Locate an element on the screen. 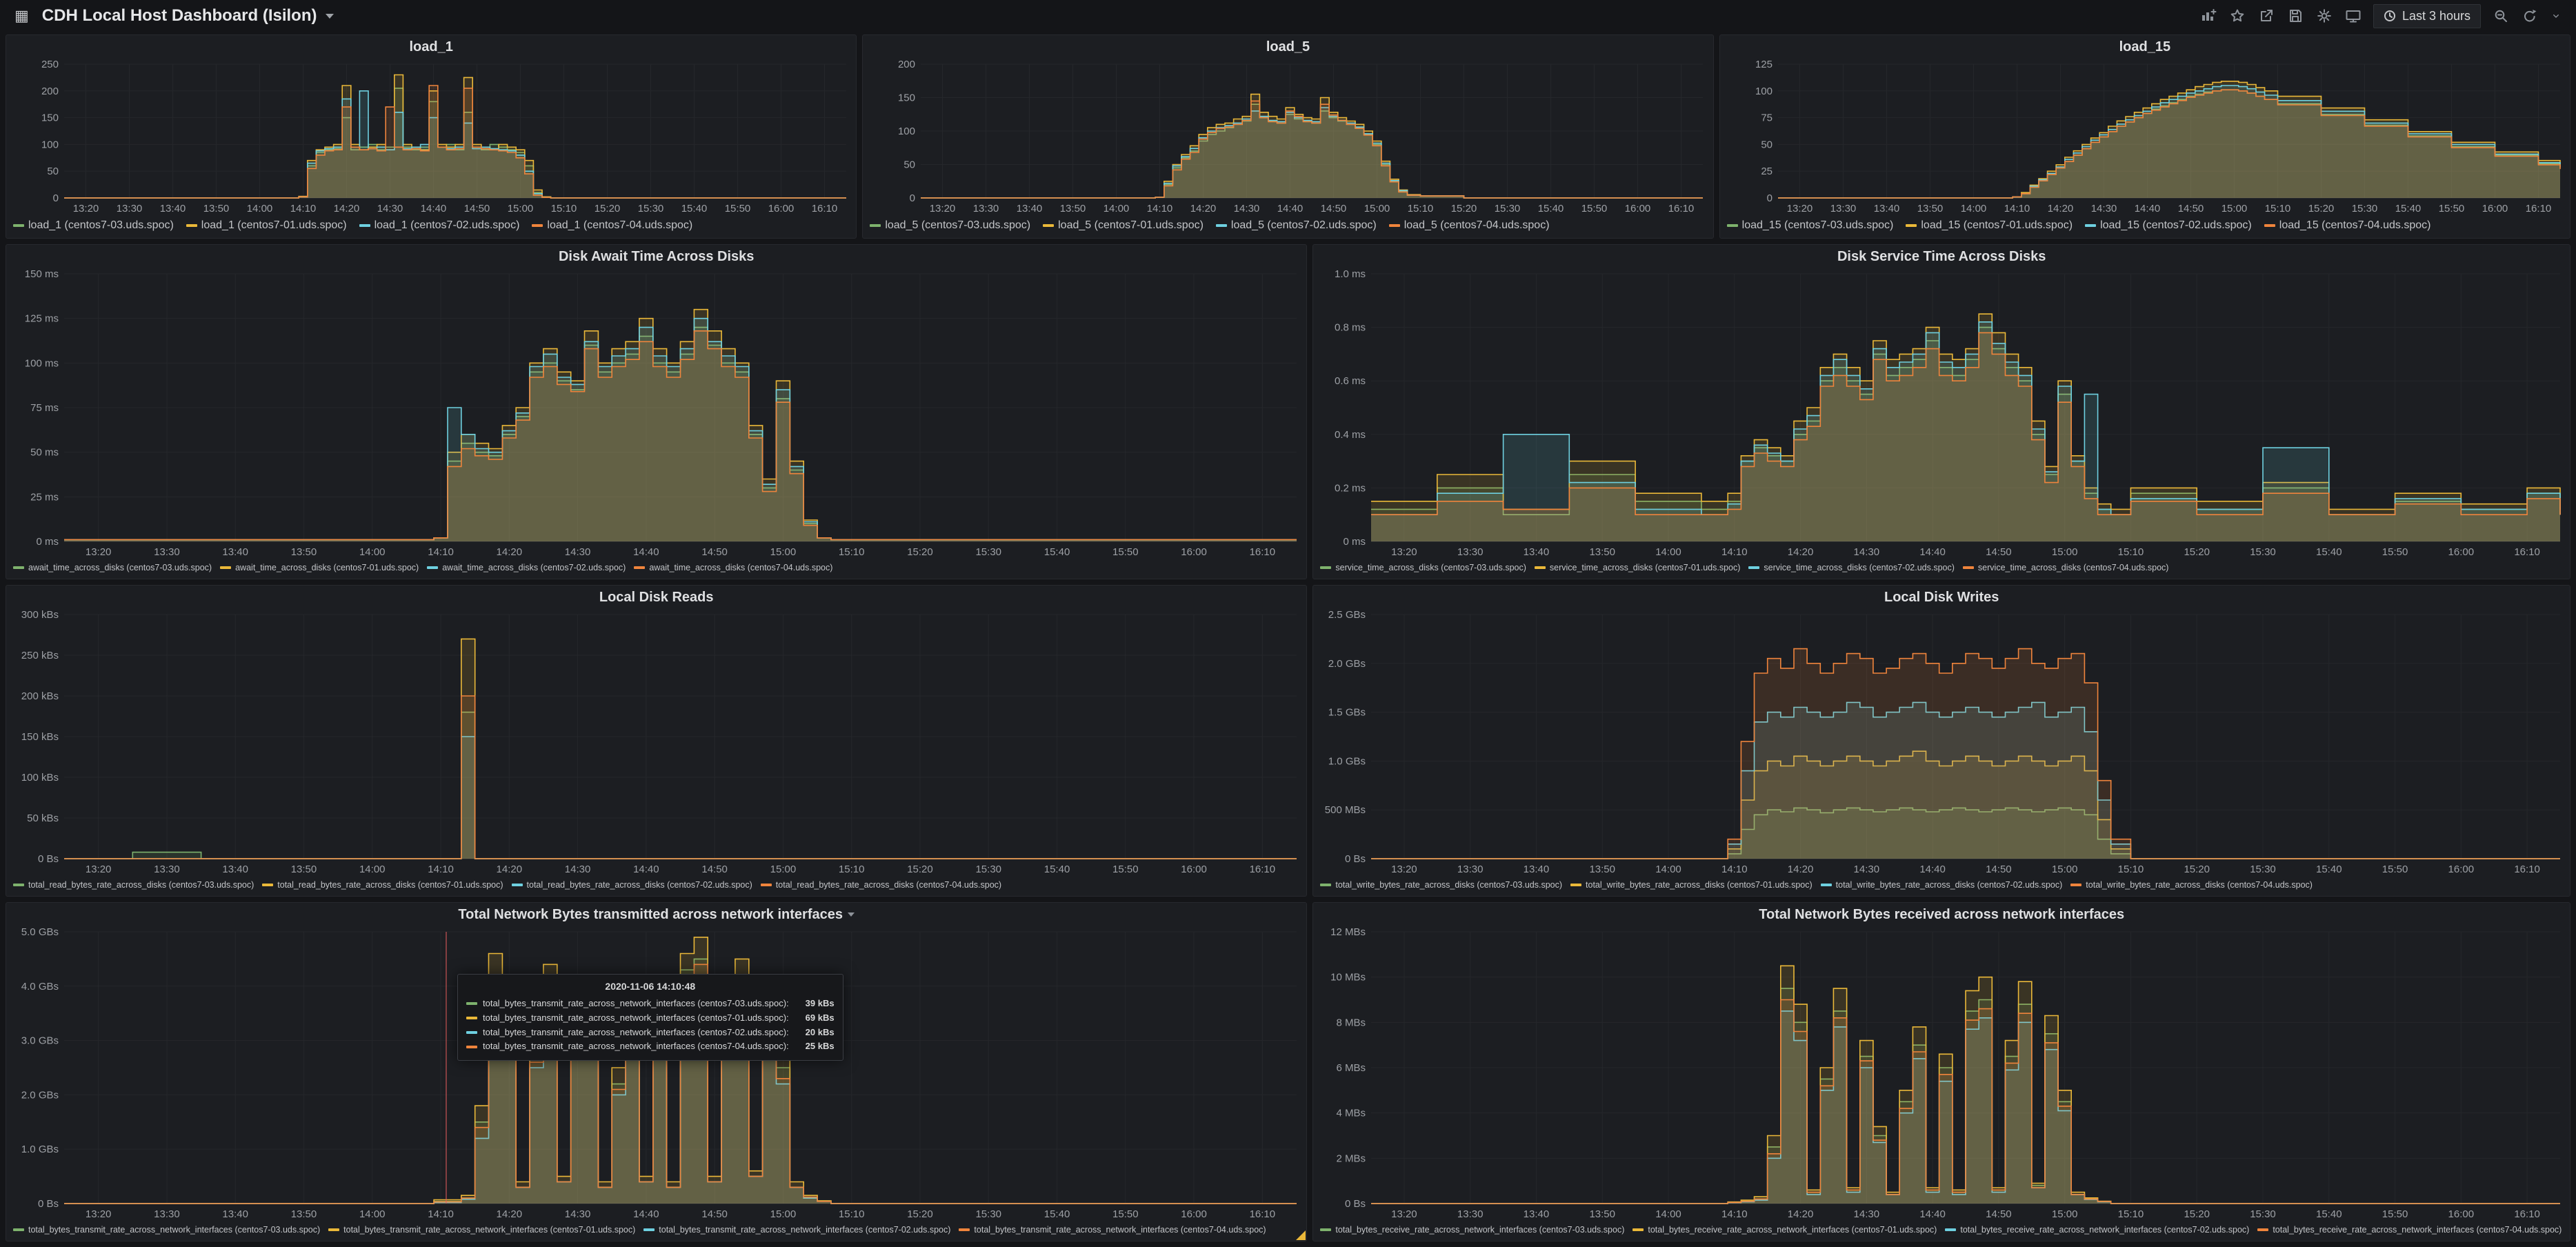 The width and height of the screenshot is (2576, 1247). share-dashboard-button is located at coordinates (2266, 16).